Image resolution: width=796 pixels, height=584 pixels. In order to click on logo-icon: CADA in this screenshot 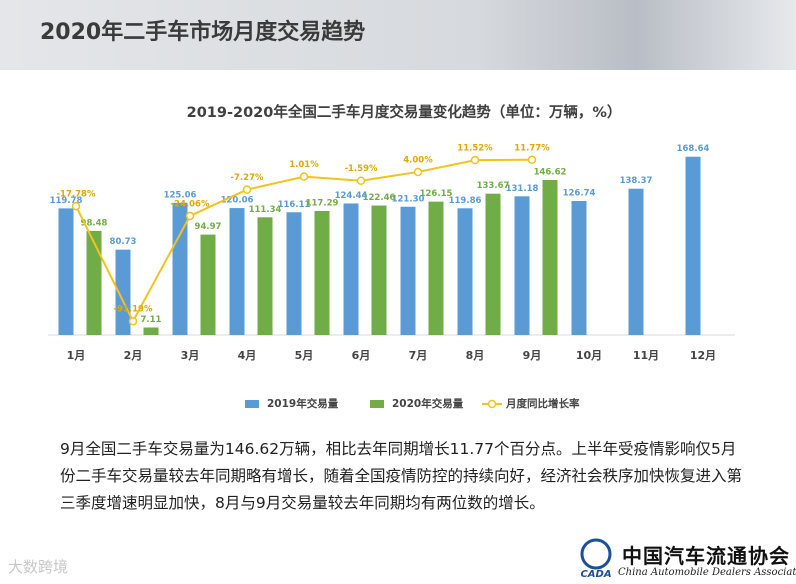, I will do `click(596, 559)`.